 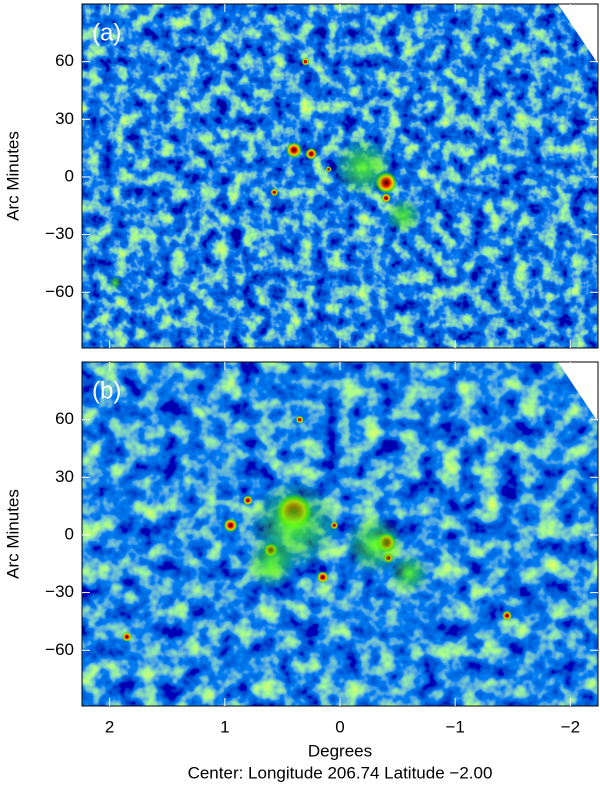 What do you see at coordinates (570, 726) in the screenshot?
I see `x-tick-label: −2` at bounding box center [570, 726].